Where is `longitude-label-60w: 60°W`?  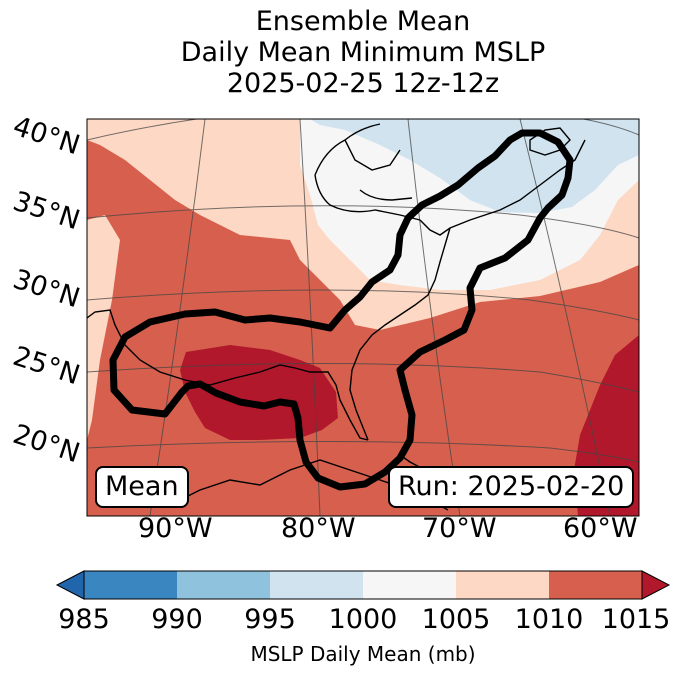 longitude-label-60w: 60°W is located at coordinates (600, 528).